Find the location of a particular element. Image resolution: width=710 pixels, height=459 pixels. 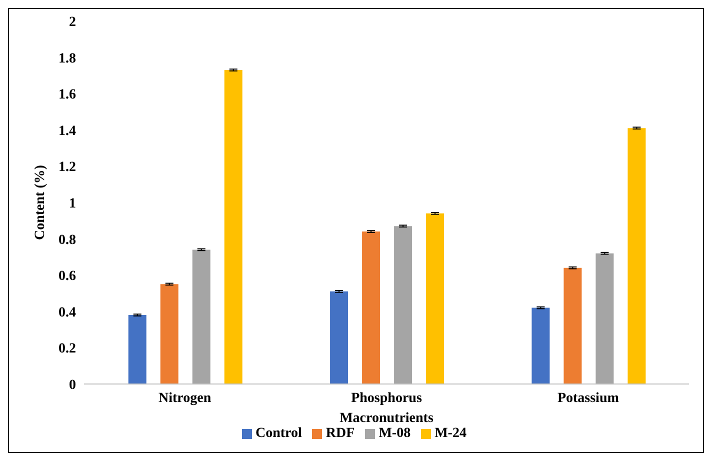

x-tick-label: Potassium is located at coordinates (588, 398).